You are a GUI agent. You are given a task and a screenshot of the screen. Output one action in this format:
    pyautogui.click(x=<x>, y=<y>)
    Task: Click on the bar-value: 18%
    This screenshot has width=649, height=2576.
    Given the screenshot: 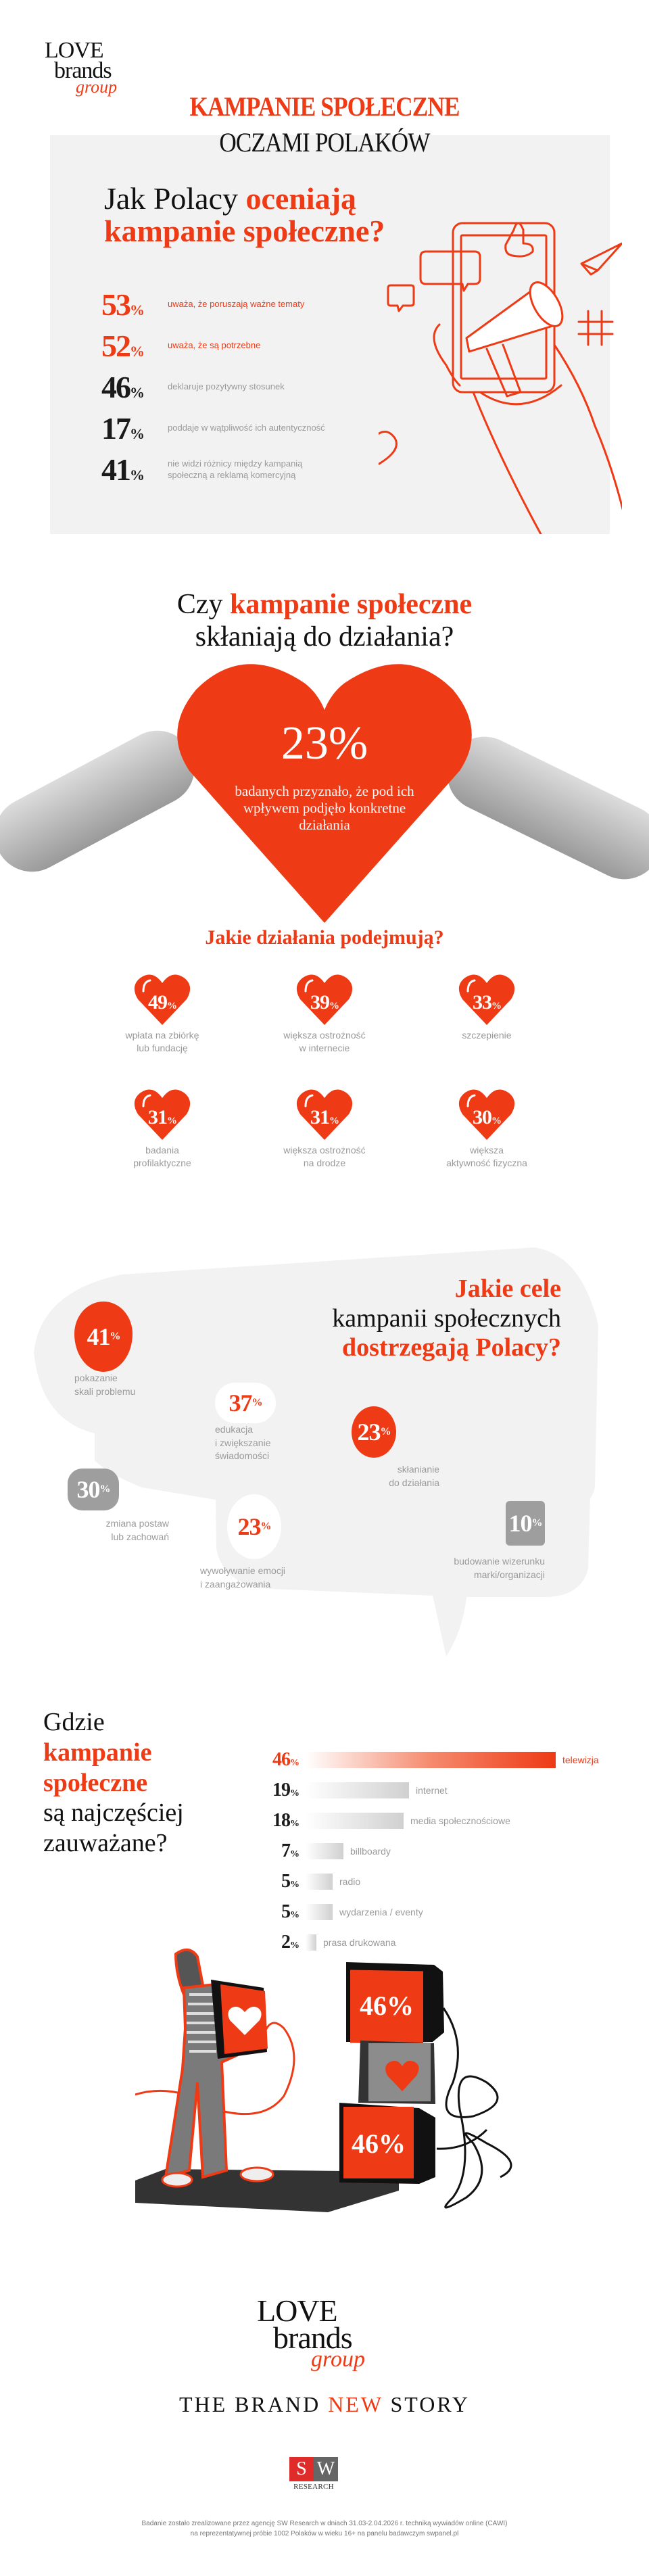 What is the action you would take?
    pyautogui.click(x=285, y=1820)
    